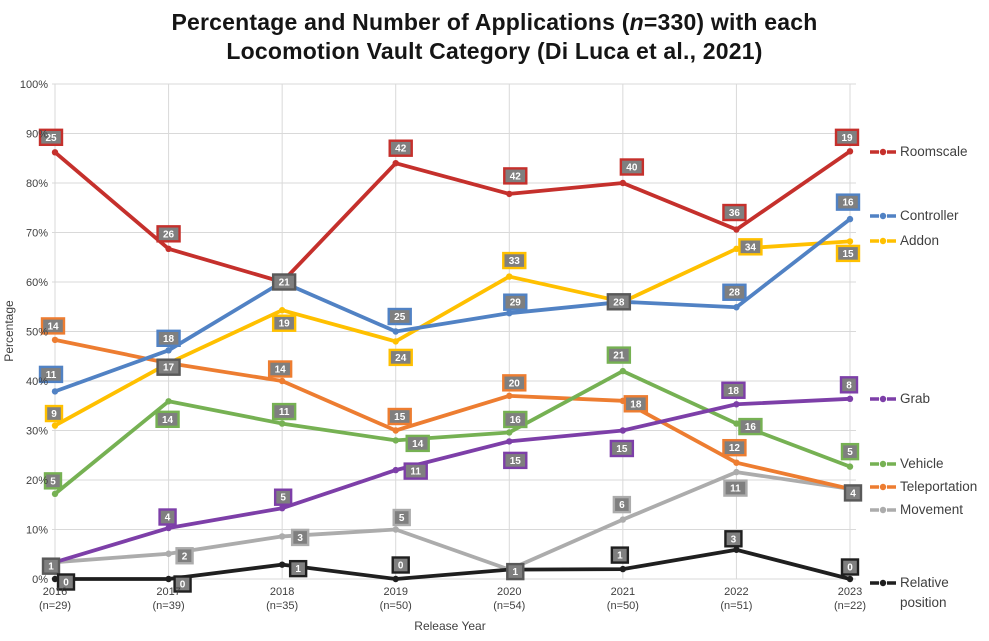 The image size is (989, 641). What do you see at coordinates (400, 317) in the screenshot?
I see `point-label-value: 25` at bounding box center [400, 317].